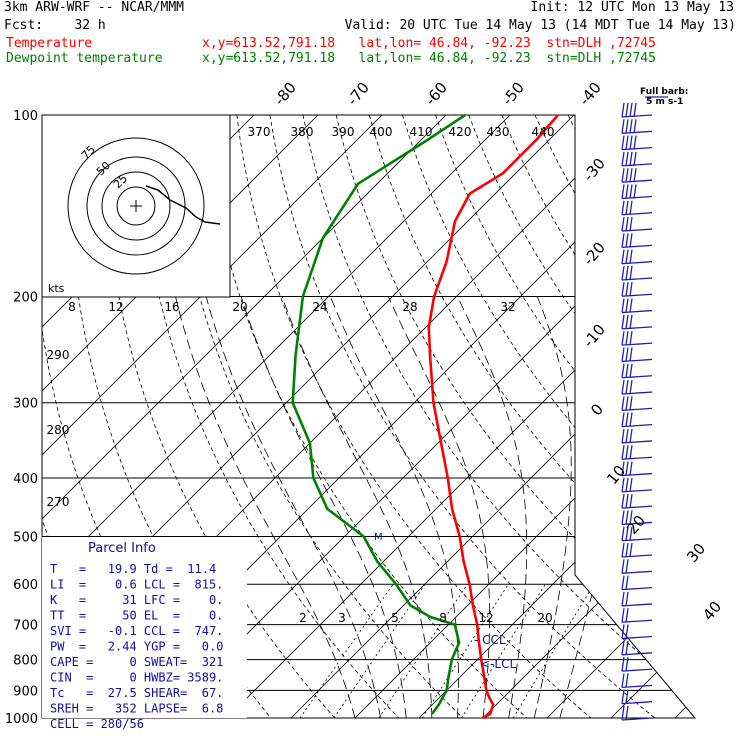  Describe the element at coordinates (684, 416) in the screenshot. I see `isotherm-line` at that location.